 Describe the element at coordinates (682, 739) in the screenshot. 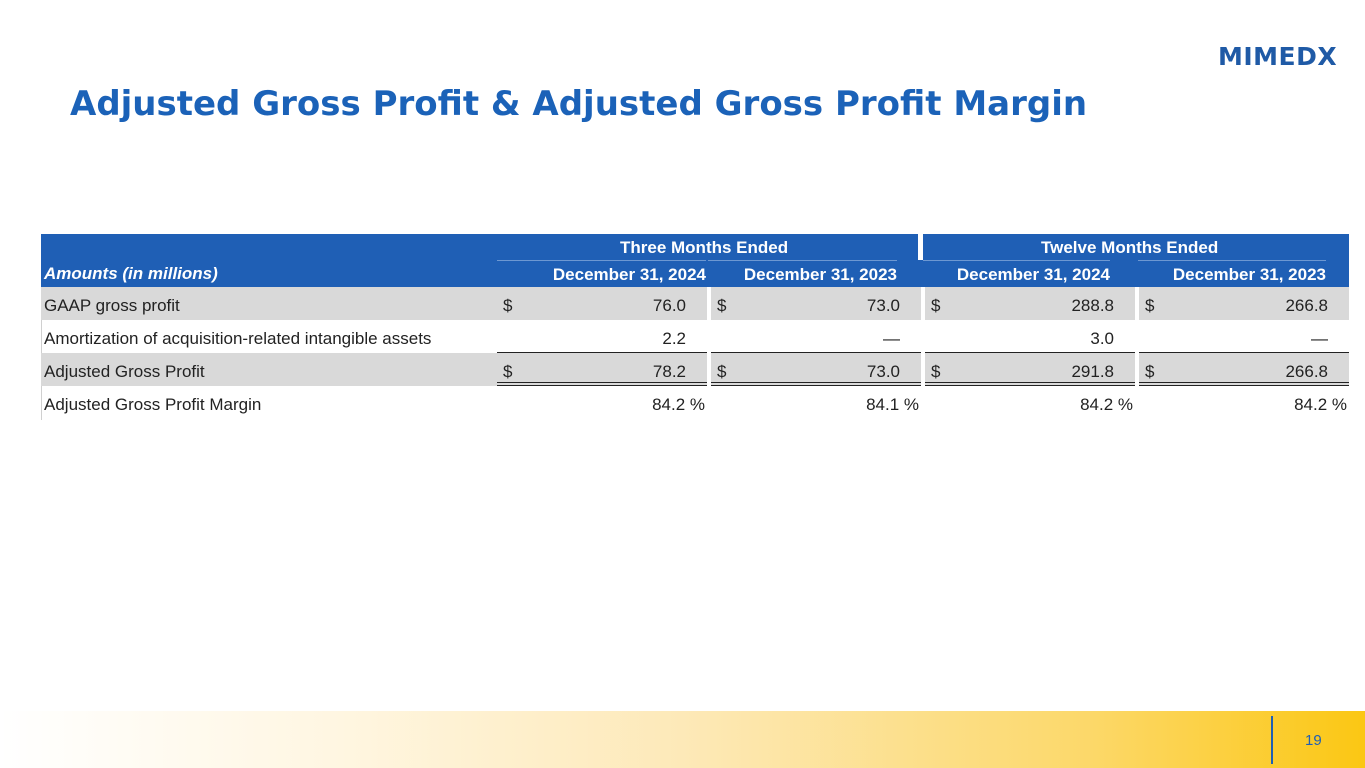

I see `footer-gradient-band` at that location.